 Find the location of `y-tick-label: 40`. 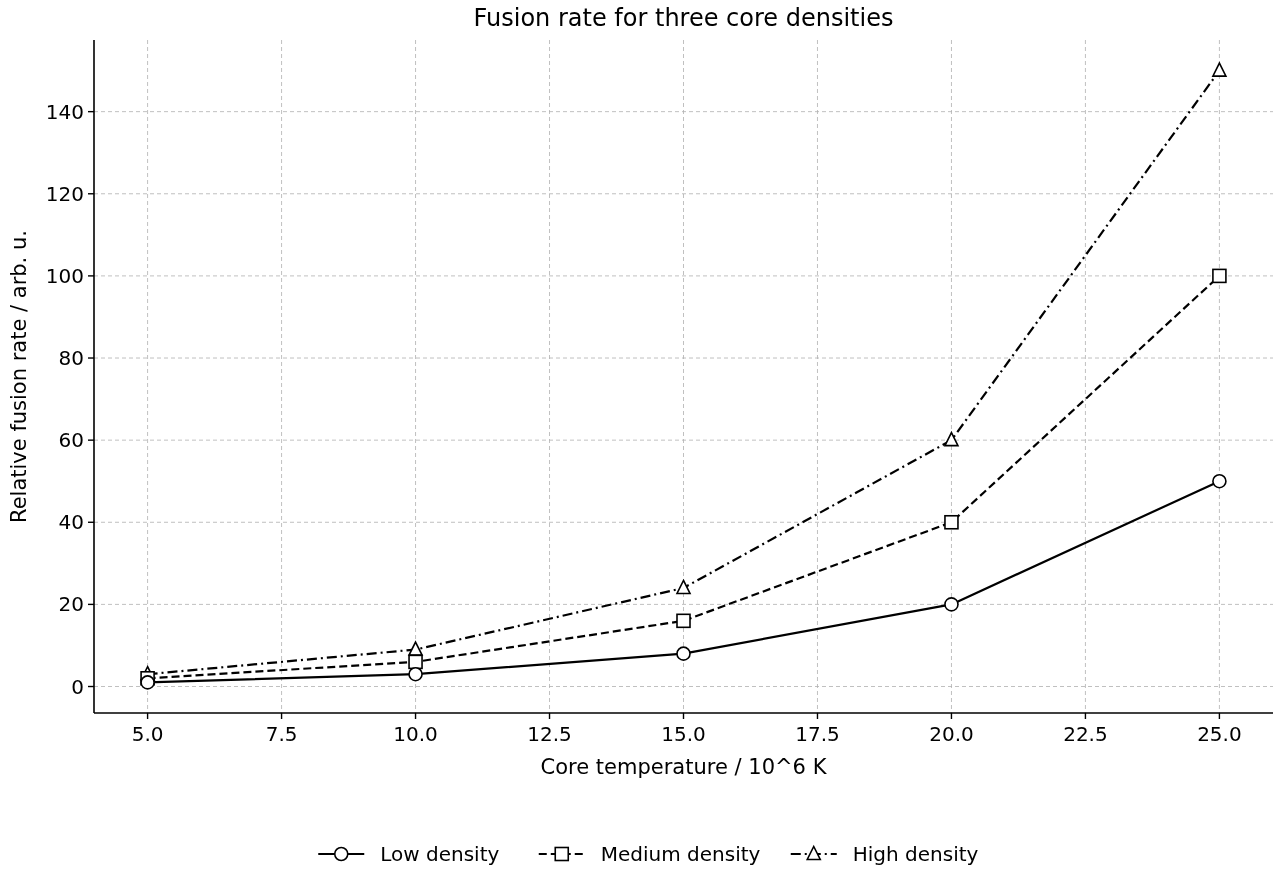

y-tick-label: 40 is located at coordinates (71, 522).